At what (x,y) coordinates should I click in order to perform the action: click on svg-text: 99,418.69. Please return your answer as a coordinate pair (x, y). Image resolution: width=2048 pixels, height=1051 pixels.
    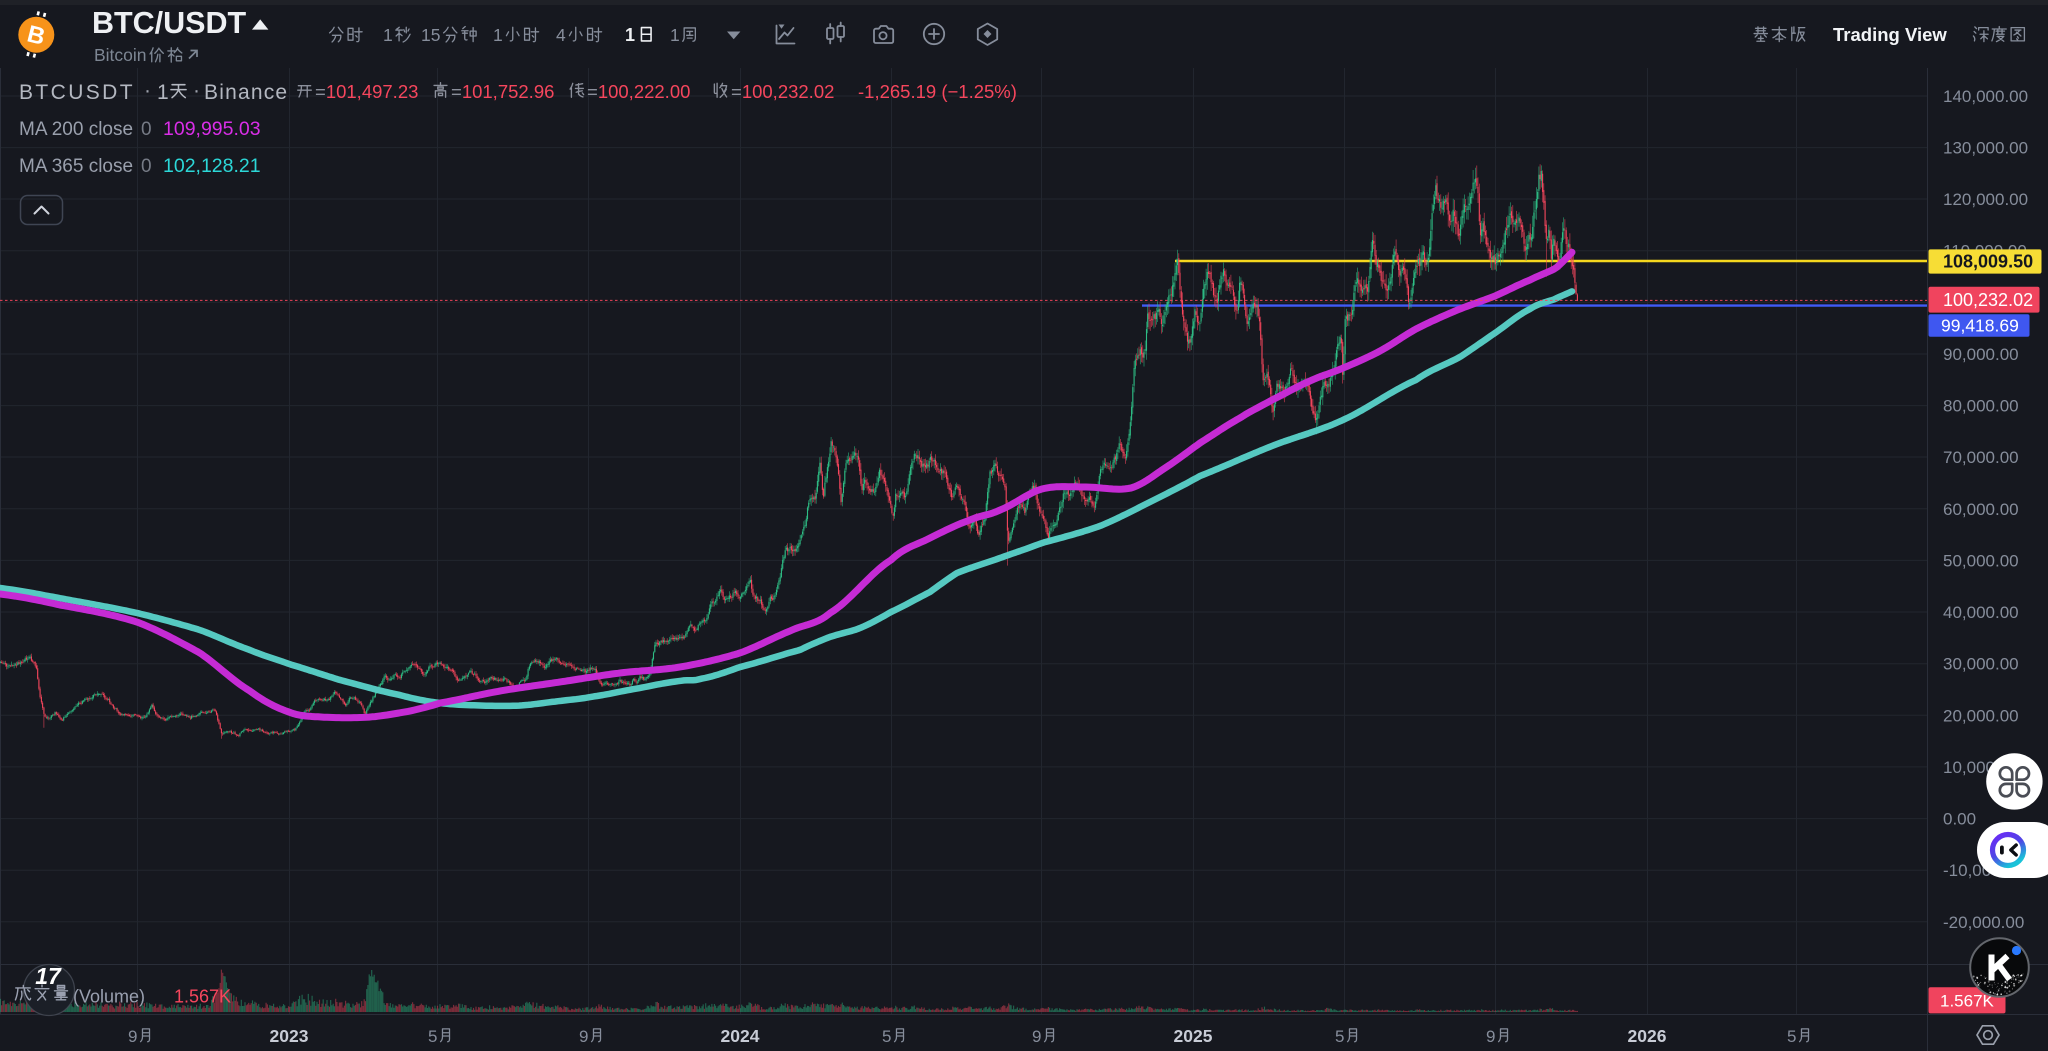
    Looking at the image, I should click on (1980, 326).